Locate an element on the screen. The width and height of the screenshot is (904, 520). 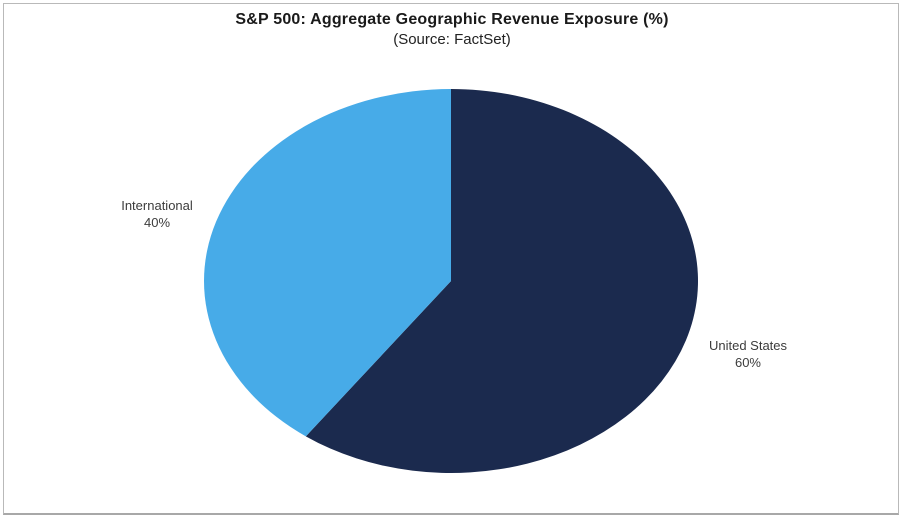
slice-label-pct: 40% is located at coordinates (157, 222).